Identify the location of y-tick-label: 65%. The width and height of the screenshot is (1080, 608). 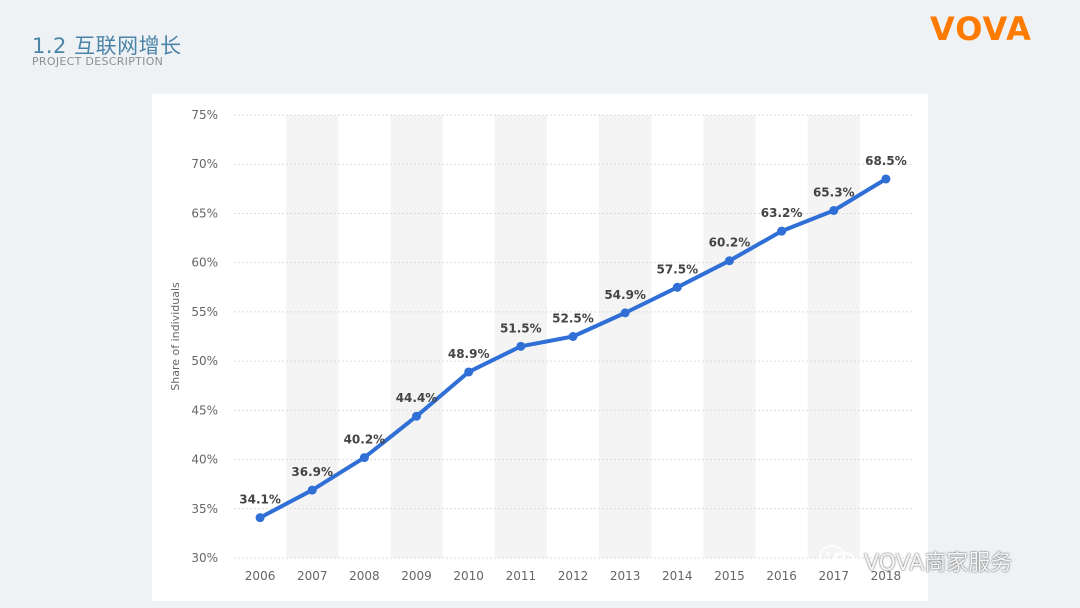
(204, 213).